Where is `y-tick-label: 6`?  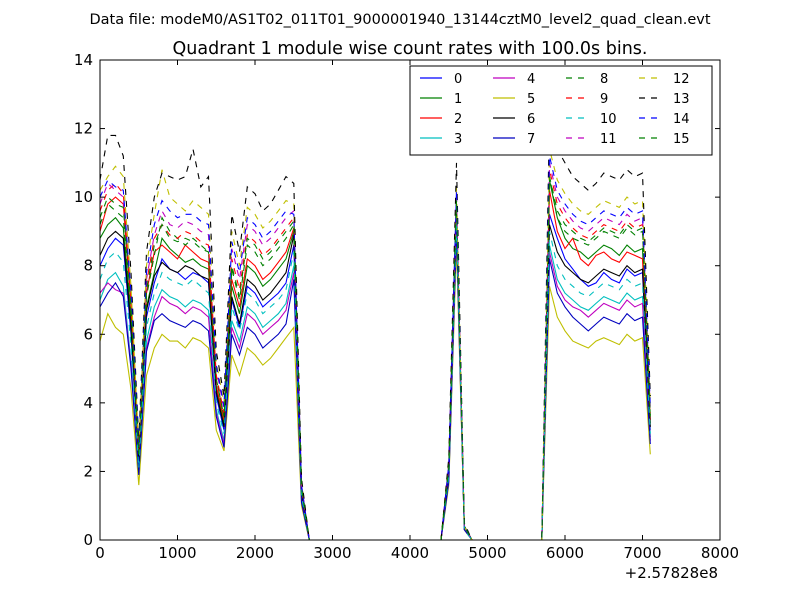
y-tick-label: 6 is located at coordinates (88, 334).